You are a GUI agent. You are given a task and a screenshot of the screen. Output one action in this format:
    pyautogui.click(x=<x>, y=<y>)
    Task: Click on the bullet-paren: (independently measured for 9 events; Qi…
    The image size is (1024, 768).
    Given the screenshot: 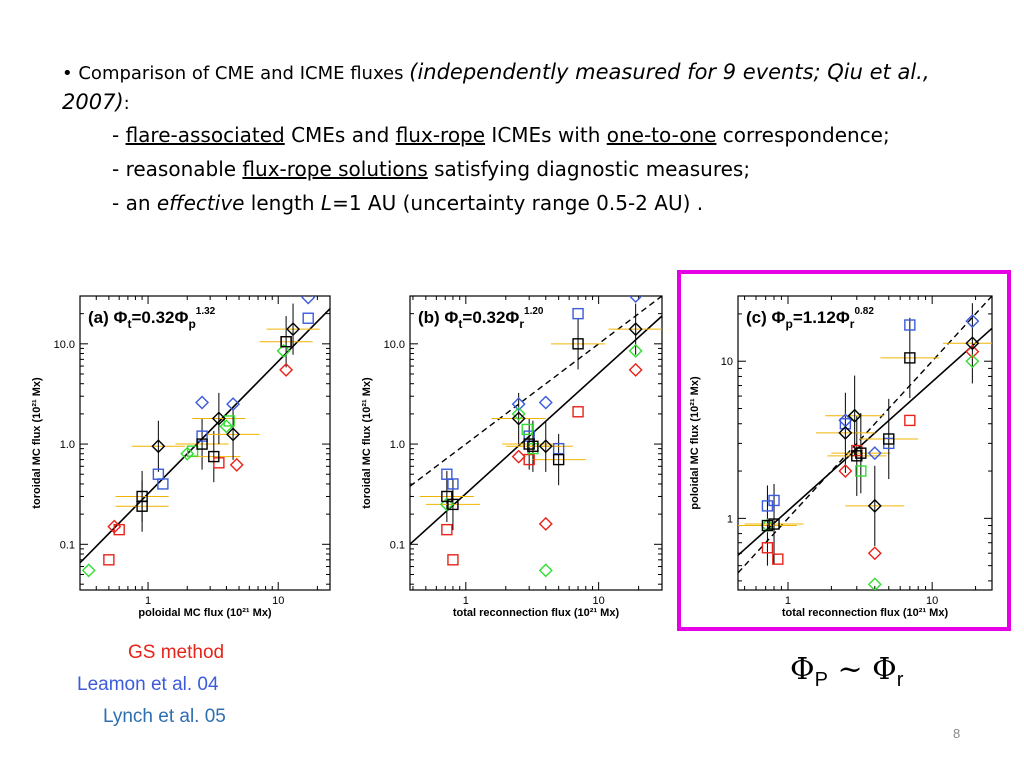 What is the action you would take?
    pyautogui.click(x=496, y=87)
    